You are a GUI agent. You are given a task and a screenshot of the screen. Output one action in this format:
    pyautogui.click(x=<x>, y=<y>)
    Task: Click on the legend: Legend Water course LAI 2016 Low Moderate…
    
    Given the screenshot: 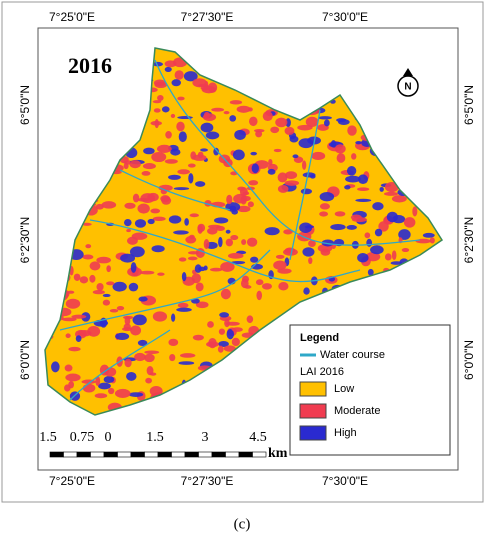 What is the action you would take?
    pyautogui.click(x=370, y=390)
    